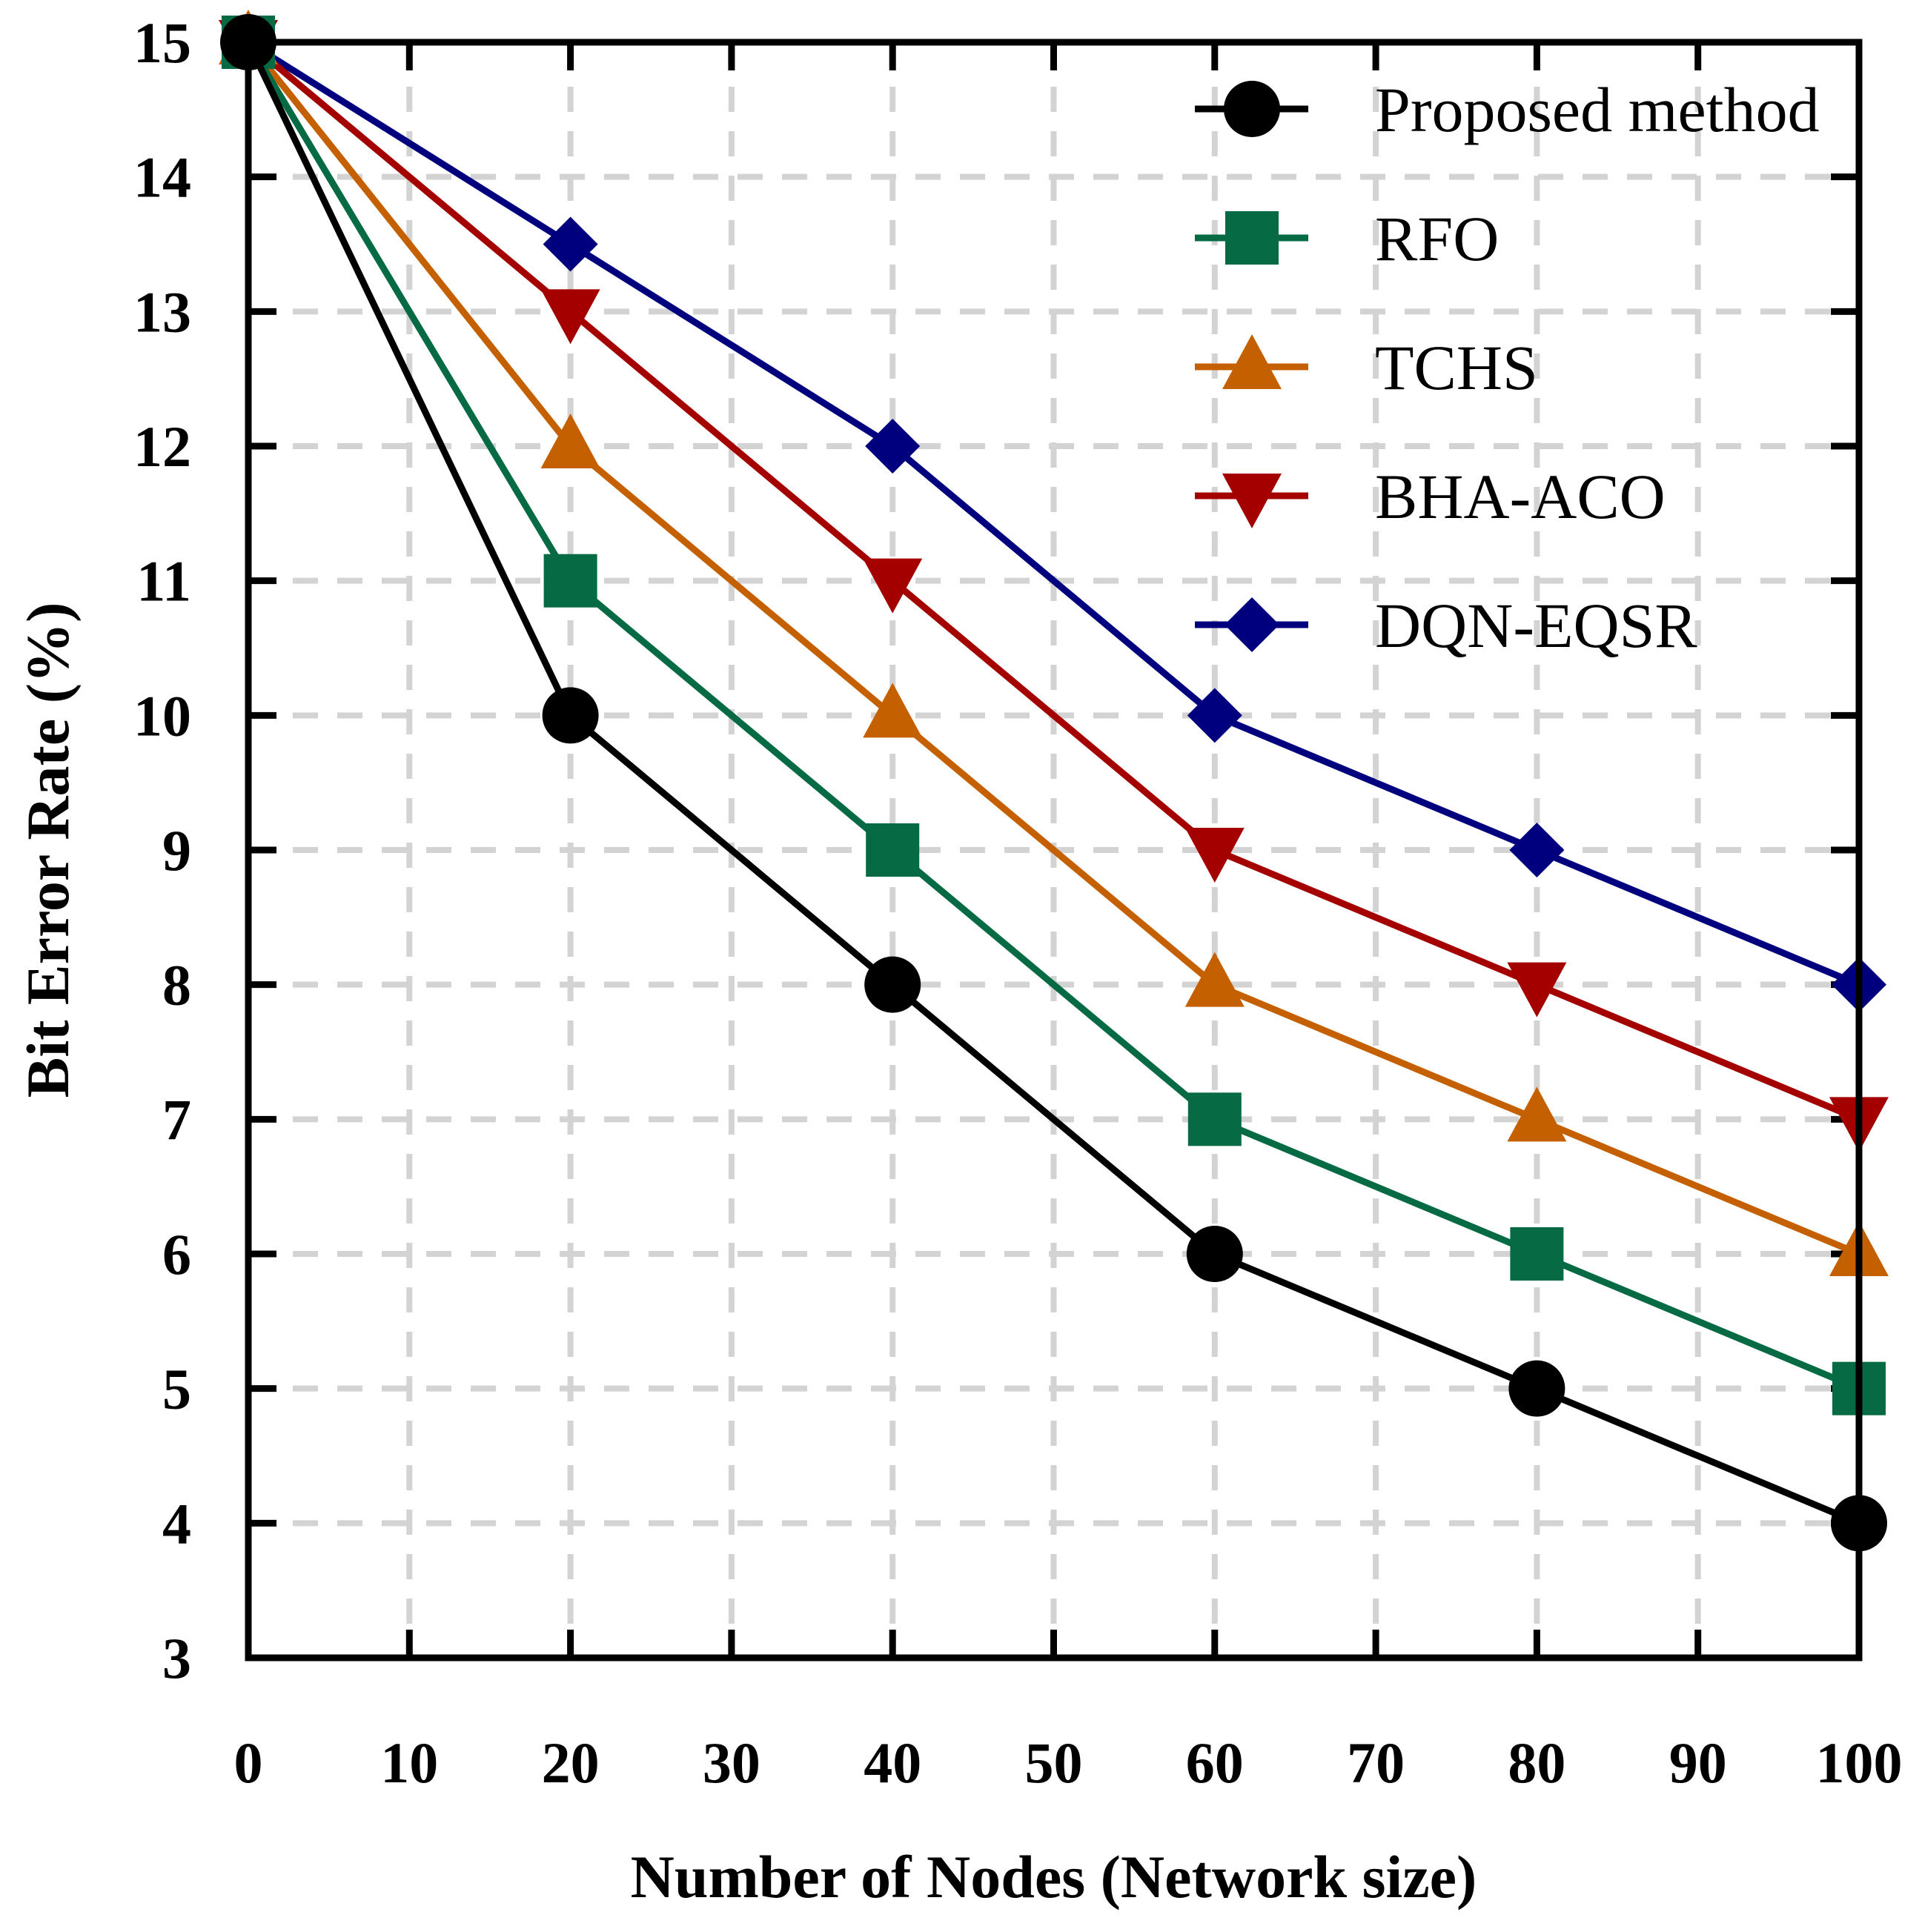  What do you see at coordinates (409, 1763) in the screenshot?
I see `x-tick-label: 10` at bounding box center [409, 1763].